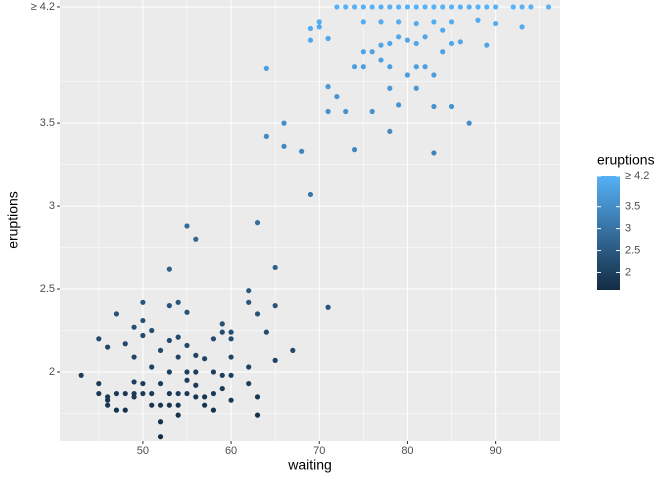 The height and width of the screenshot is (480, 672). What do you see at coordinates (319, 451) in the screenshot?
I see `x-tick-label: 70` at bounding box center [319, 451].